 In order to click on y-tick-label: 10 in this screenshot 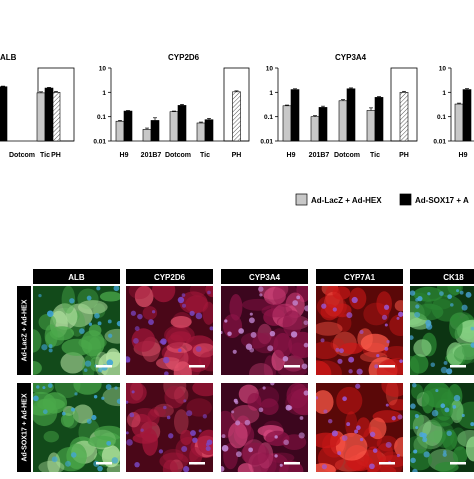, I will do `click(103, 69)`.